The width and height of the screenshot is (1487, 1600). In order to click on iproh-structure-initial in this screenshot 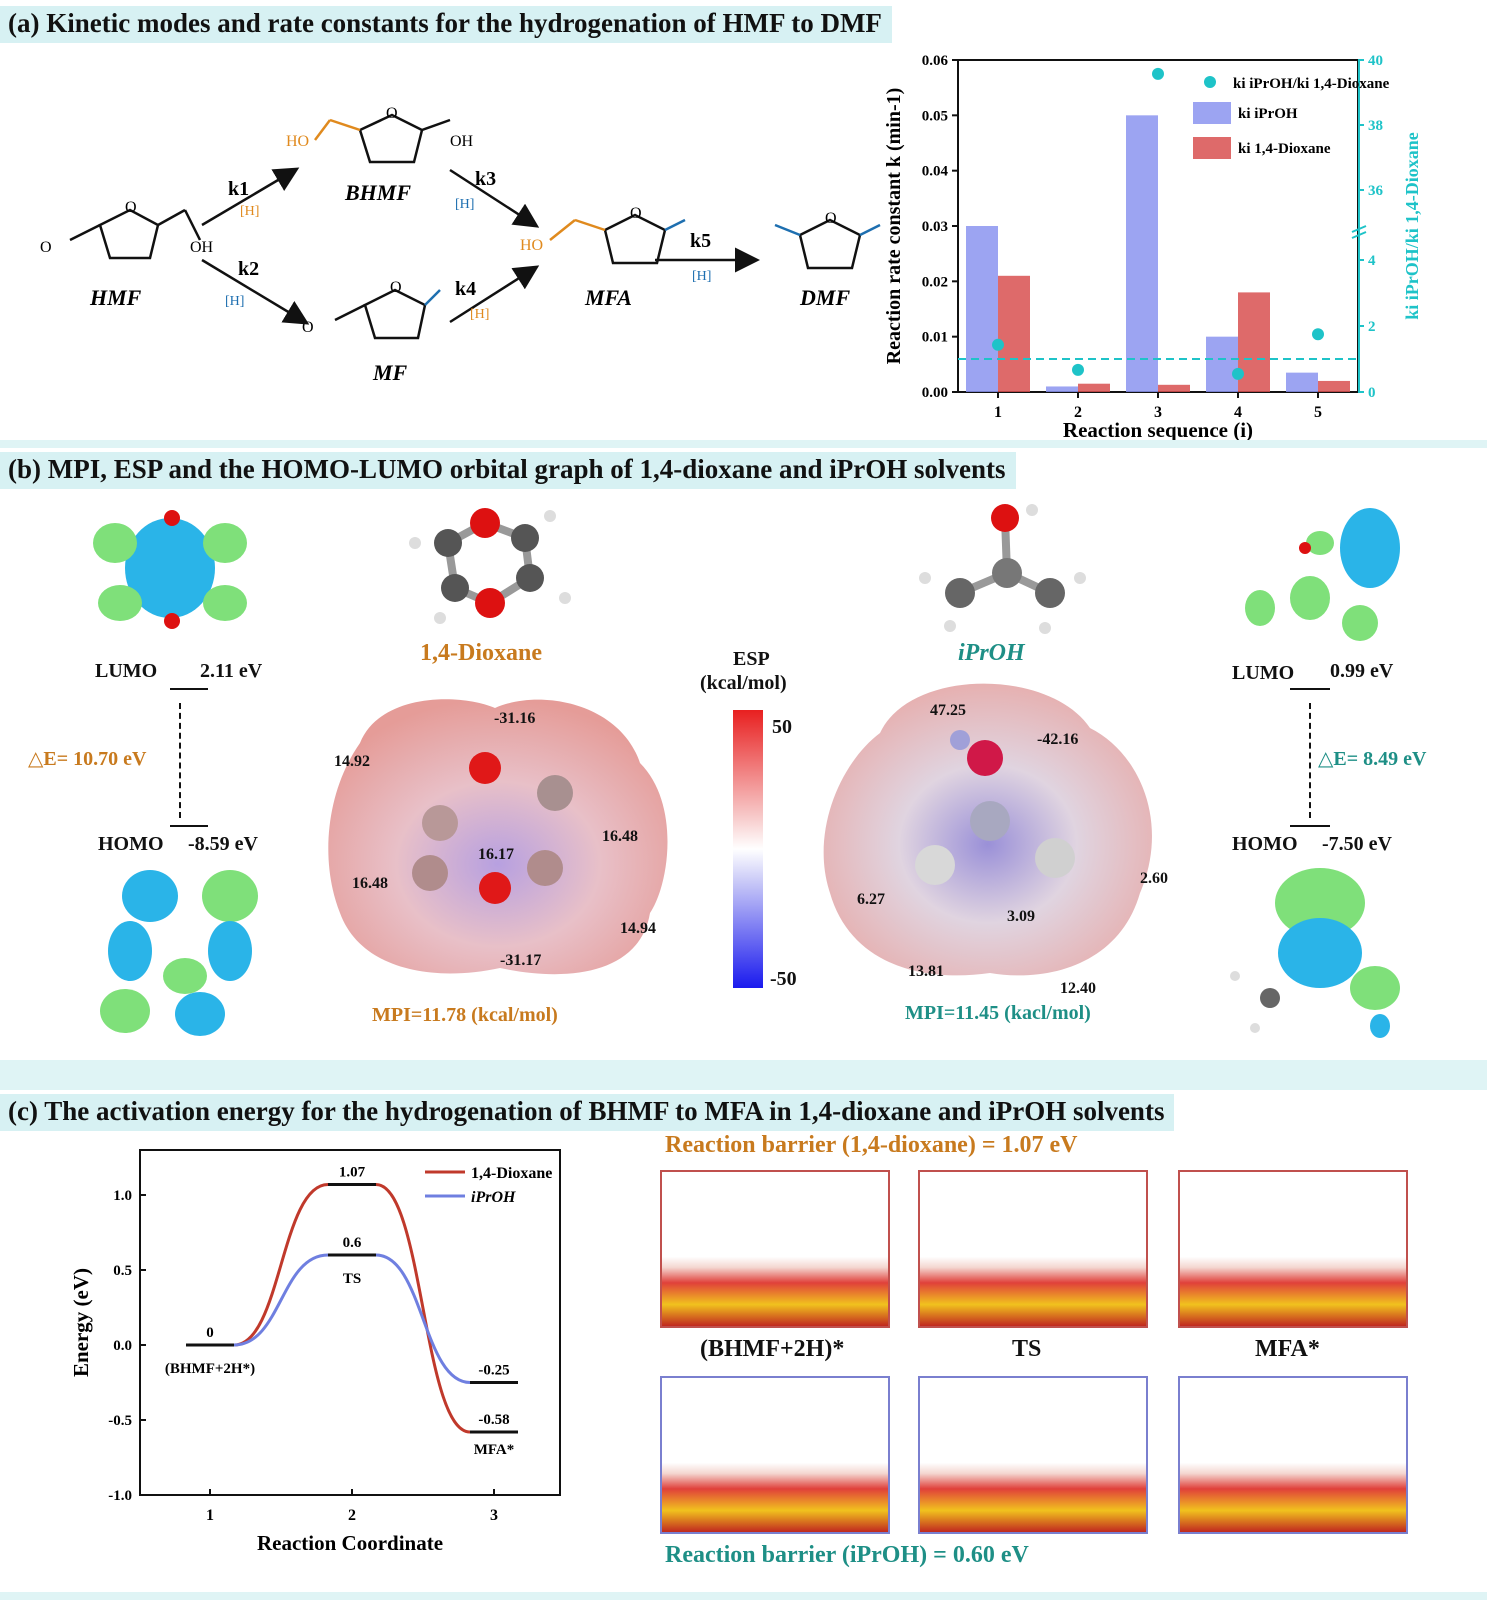, I will do `click(775, 1455)`.